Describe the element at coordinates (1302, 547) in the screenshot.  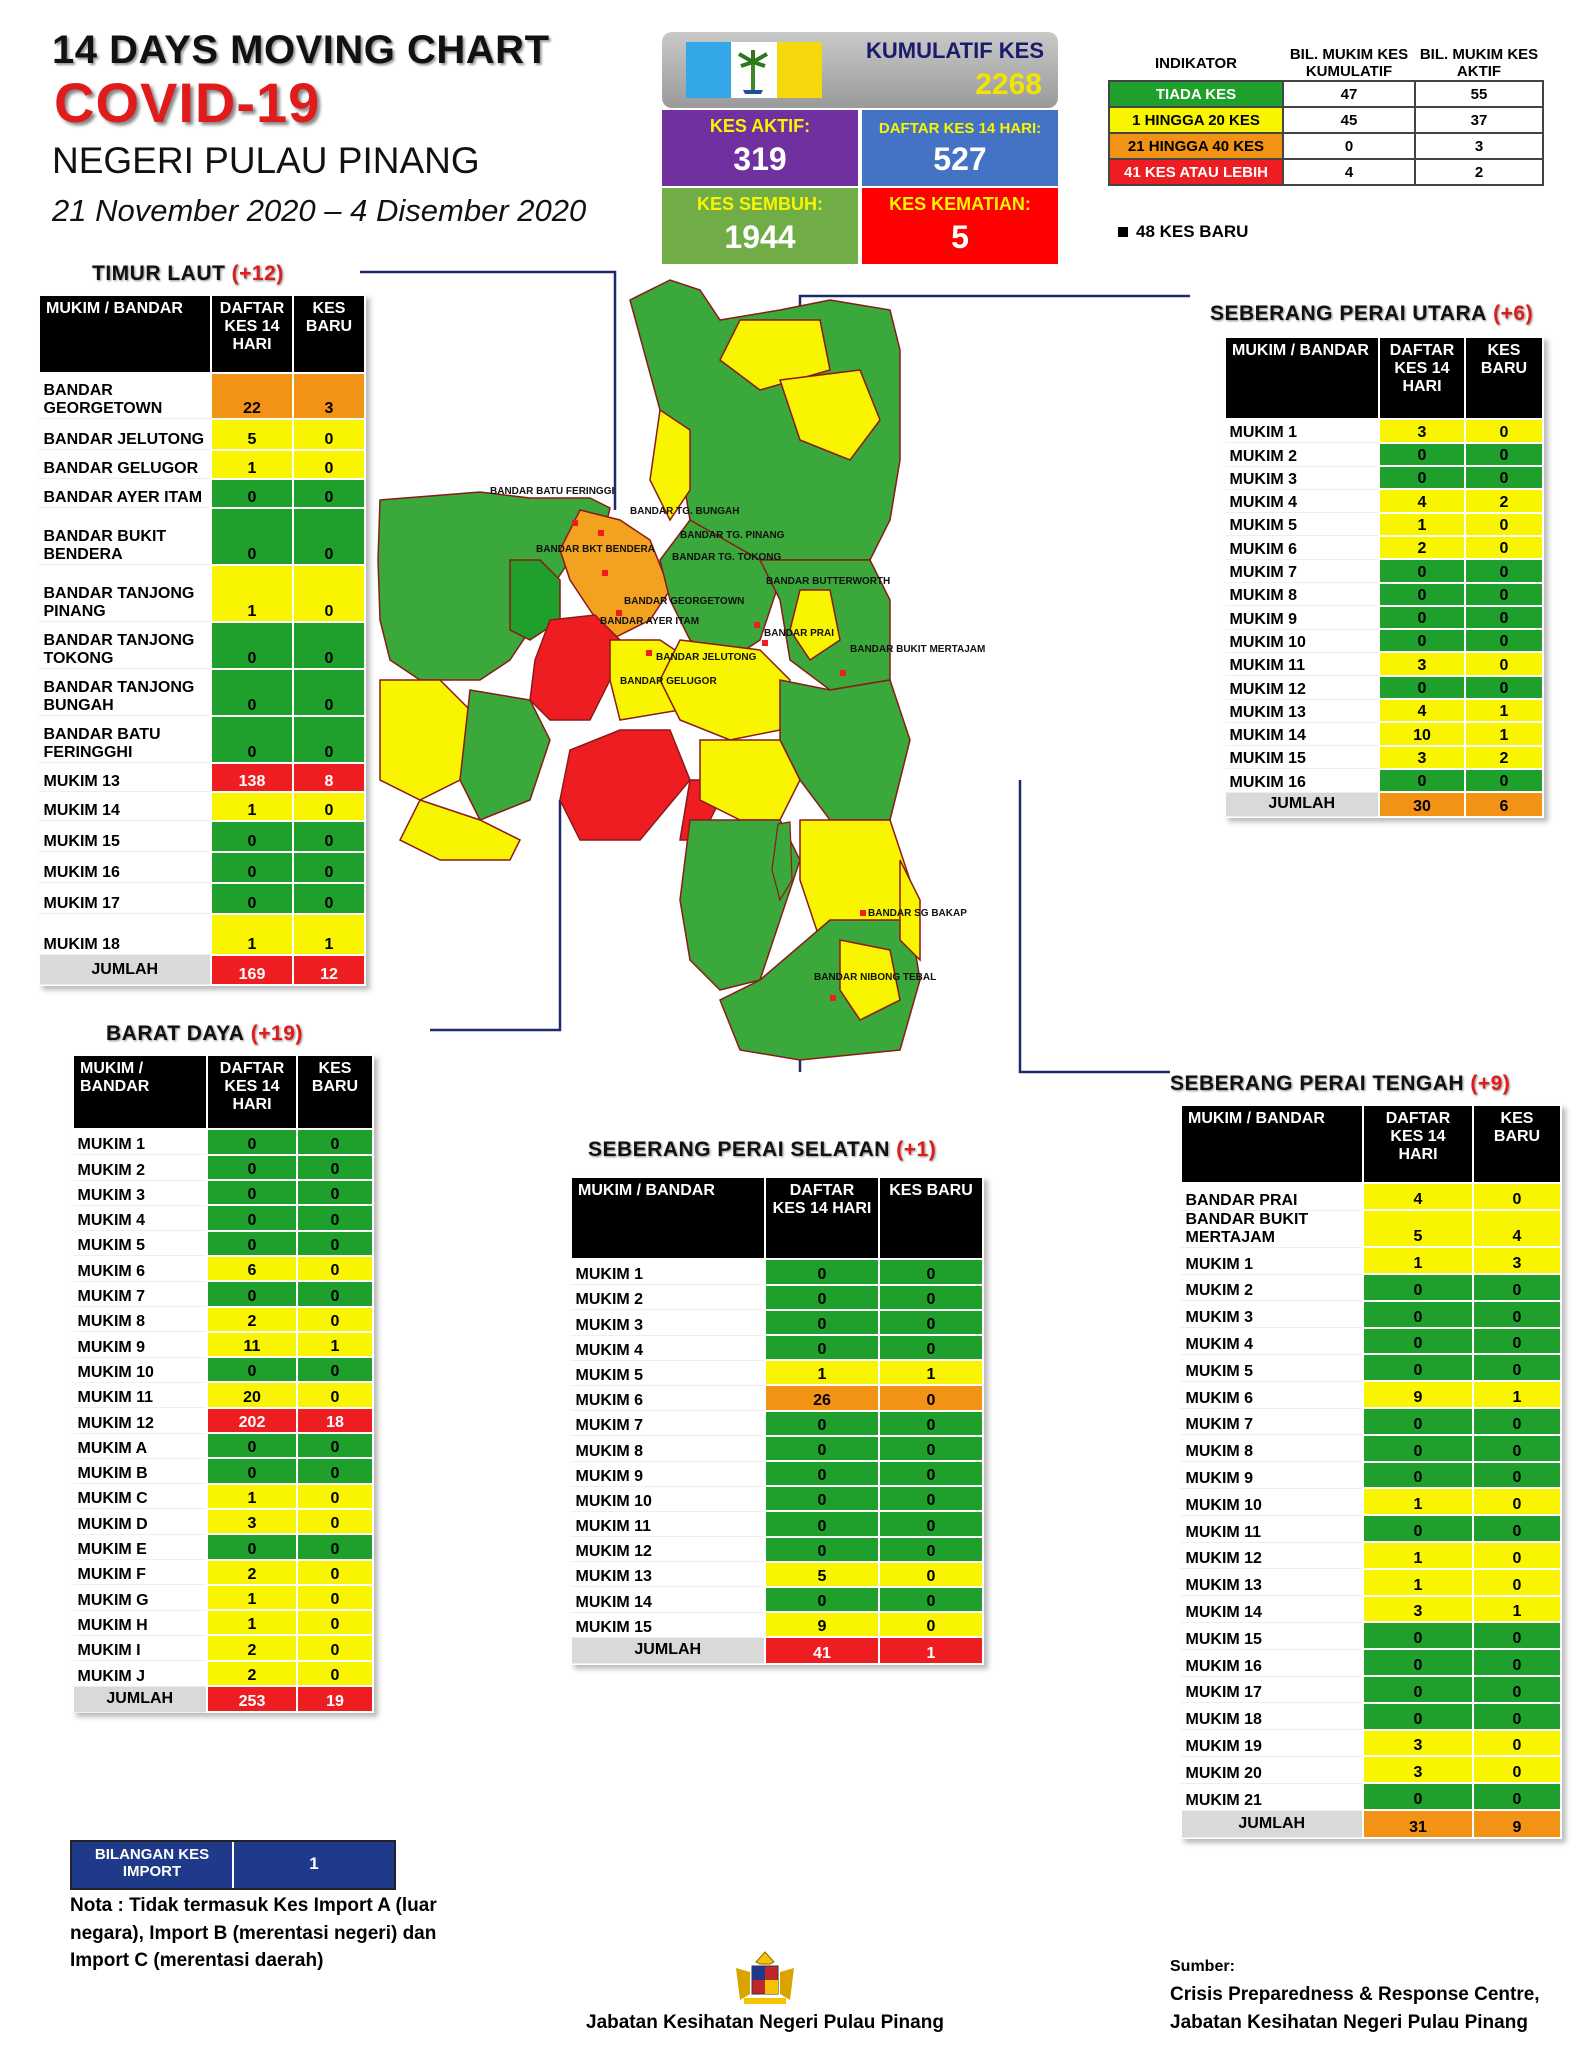
I see `row-name: MUKIM 6` at that location.